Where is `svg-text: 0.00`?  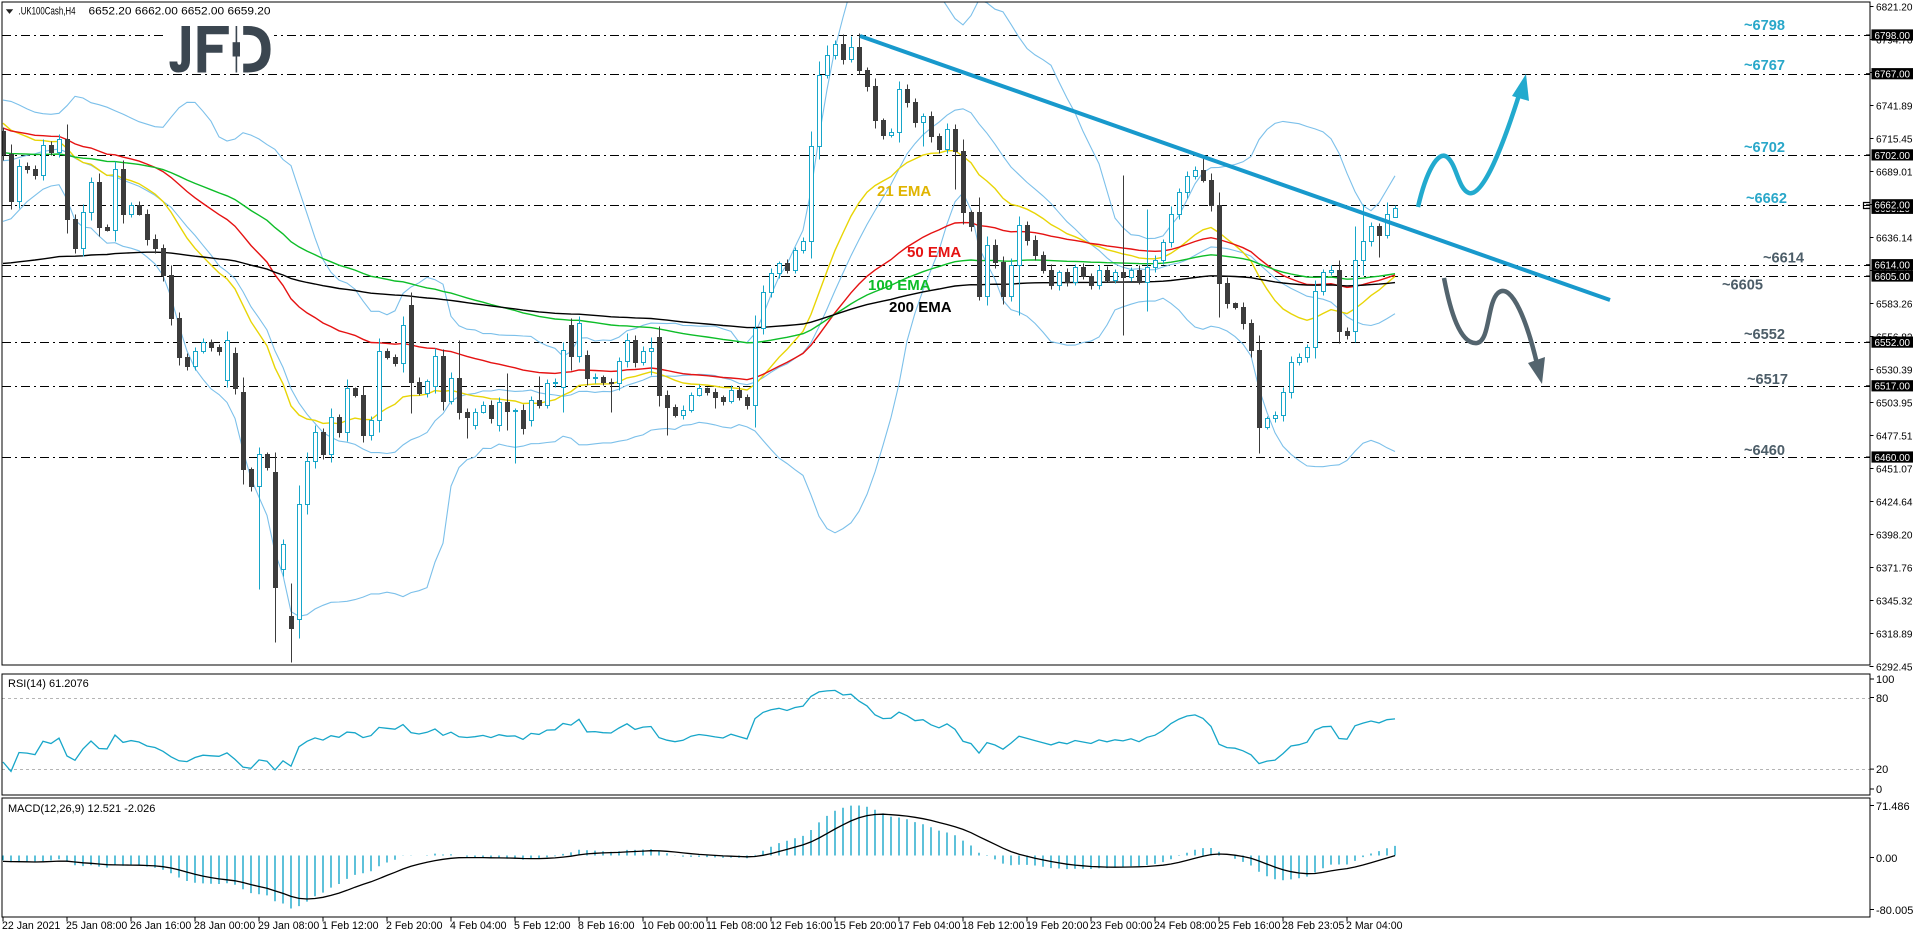
svg-text: 0.00 is located at coordinates (1886, 859).